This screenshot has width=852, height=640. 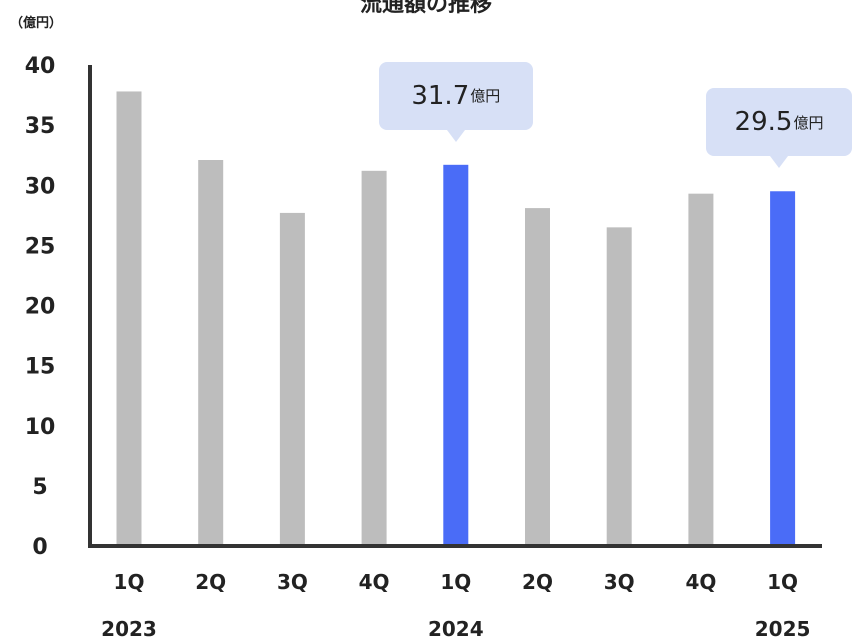 I want to click on y-tick-label: 40, so click(x=40, y=66).